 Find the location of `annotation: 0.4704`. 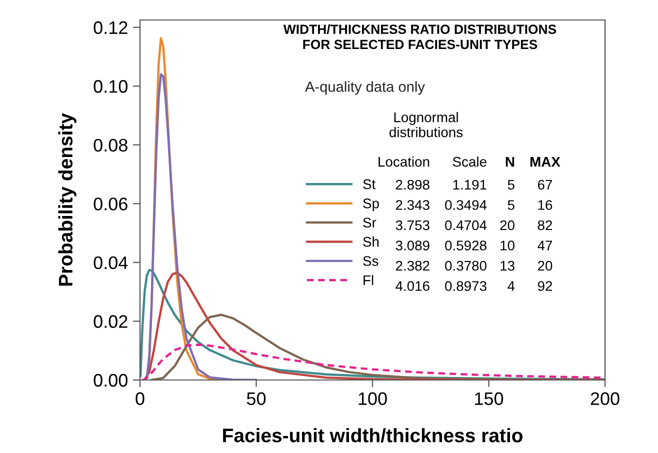

annotation: 0.4704 is located at coordinates (466, 225).